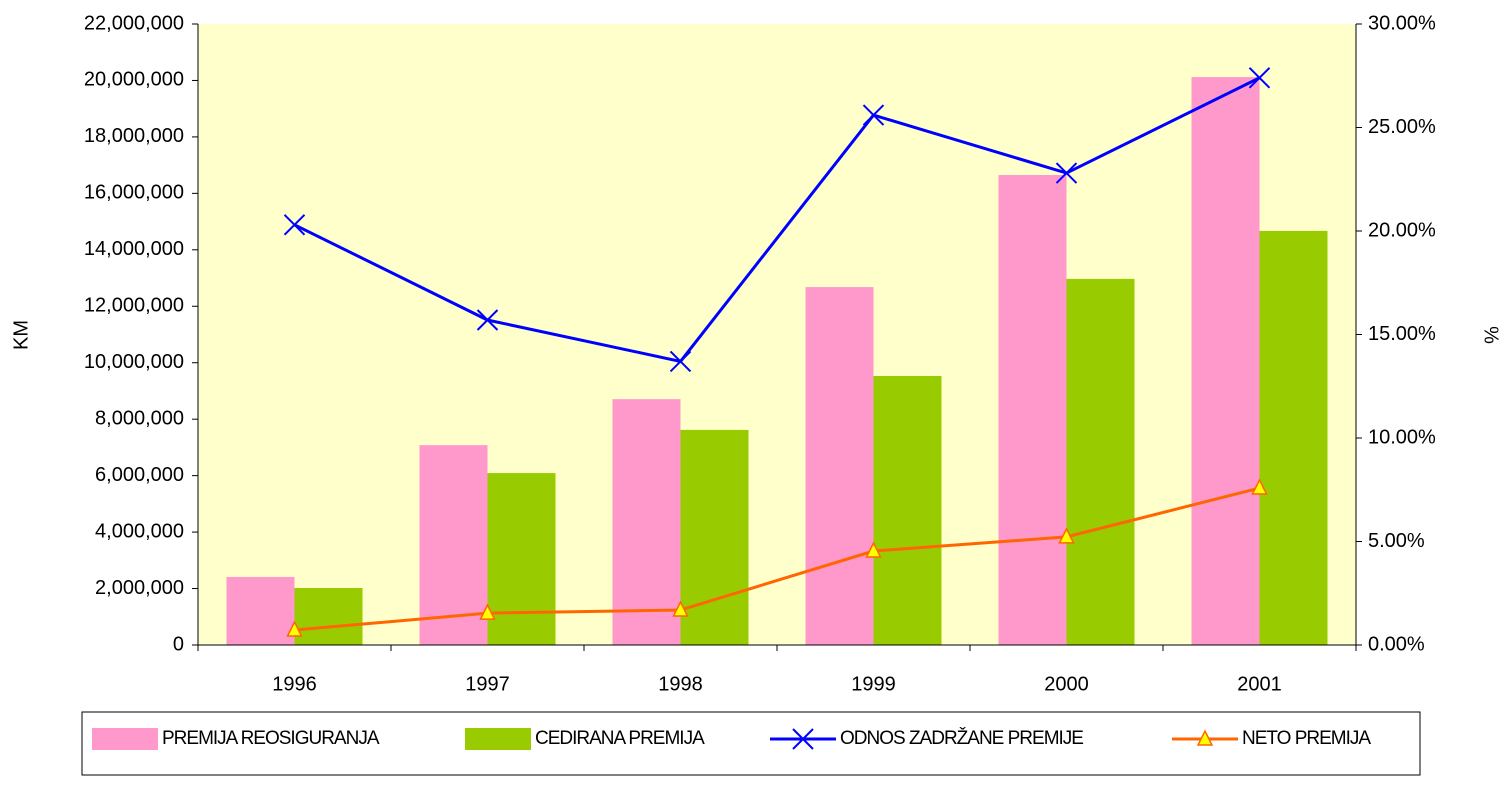  I want to click on y-tick-label: 22,000,000, so click(134, 23).